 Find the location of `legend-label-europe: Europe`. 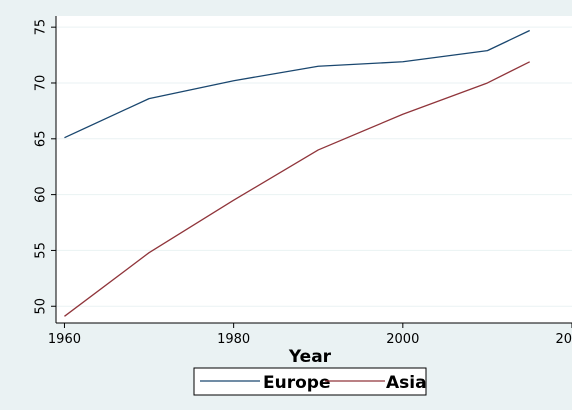

legend-label-europe: Europe is located at coordinates (296, 383).